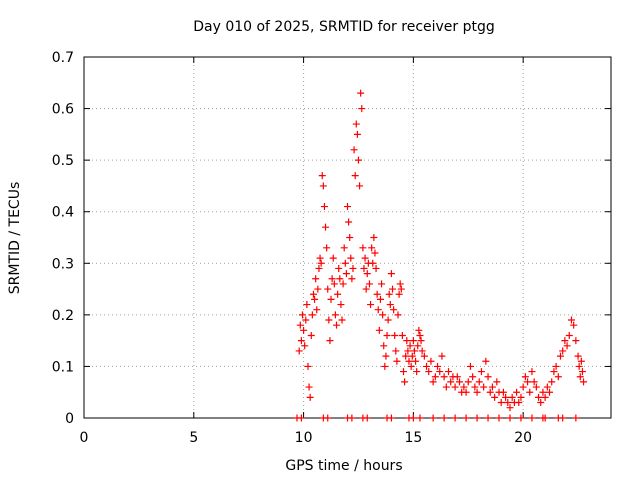  Describe the element at coordinates (15, 238) in the screenshot. I see `y-axis-title: SRMTID / TECUs` at that location.